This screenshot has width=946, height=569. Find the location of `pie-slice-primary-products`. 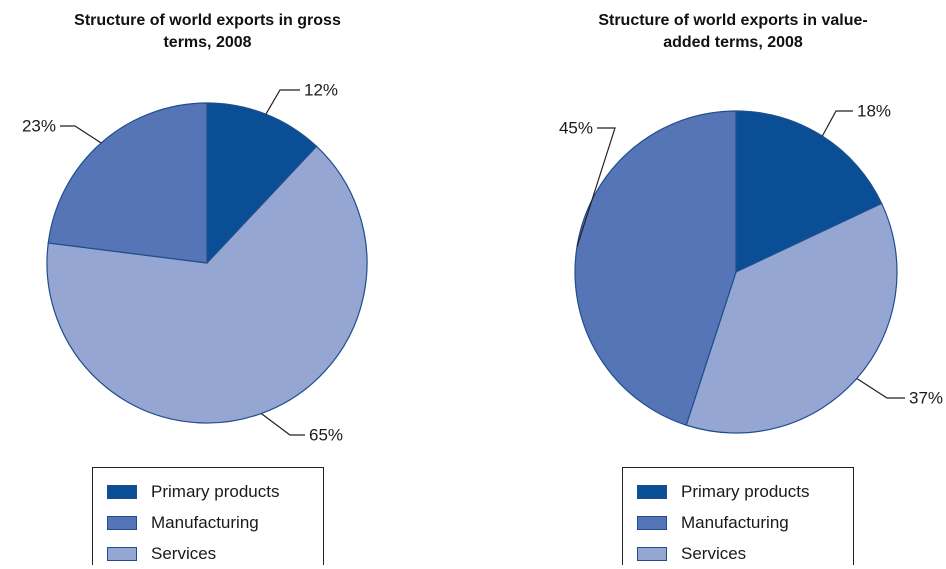

pie-slice-primary-products is located at coordinates (262, 183).